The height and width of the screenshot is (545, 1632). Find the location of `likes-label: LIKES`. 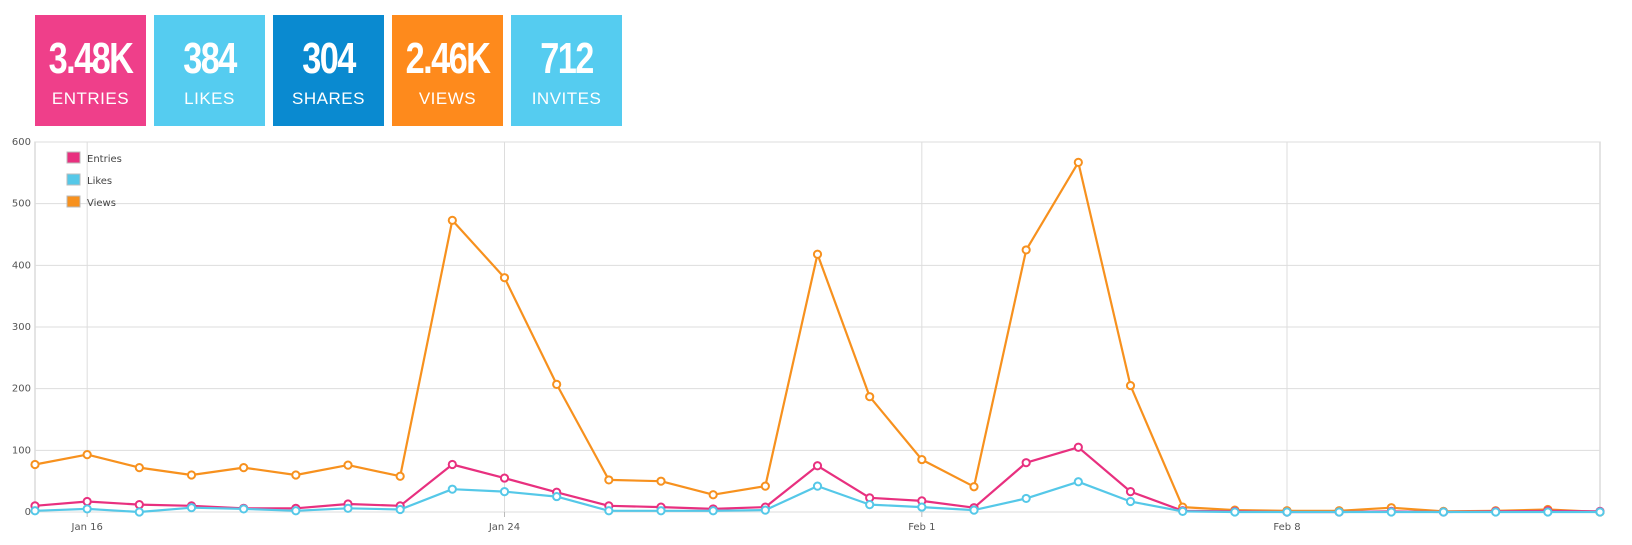

likes-label: LIKES is located at coordinates (209, 98).